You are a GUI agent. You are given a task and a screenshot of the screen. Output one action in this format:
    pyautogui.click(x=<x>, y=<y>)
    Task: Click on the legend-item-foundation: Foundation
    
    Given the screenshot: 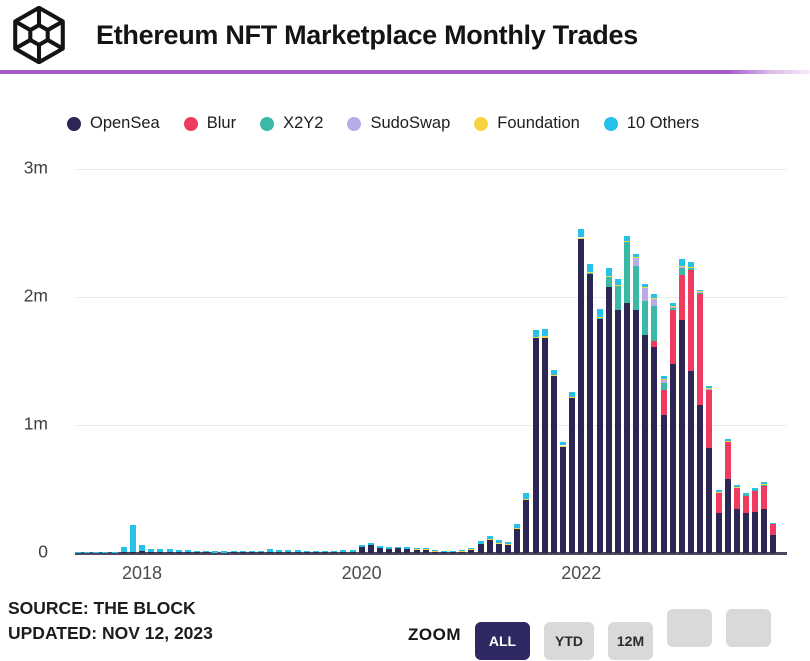 What is the action you would take?
    pyautogui.click(x=527, y=123)
    